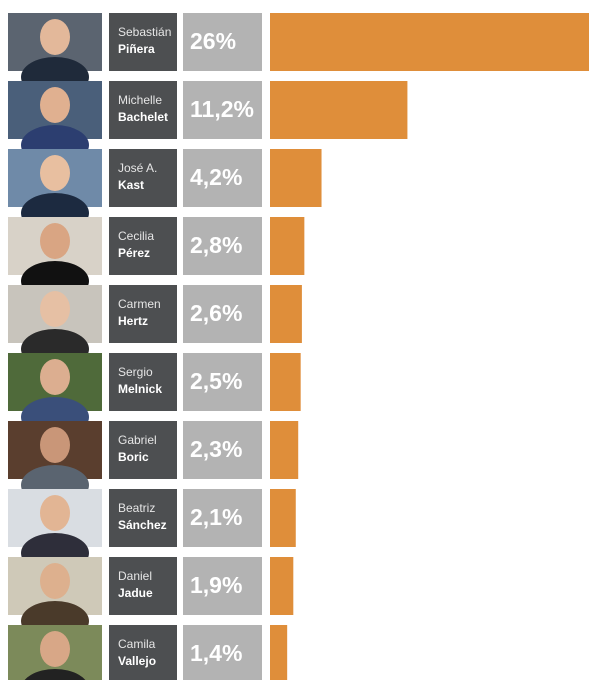 The height and width of the screenshot is (680, 589). I want to click on first-name: José A., so click(137, 168).